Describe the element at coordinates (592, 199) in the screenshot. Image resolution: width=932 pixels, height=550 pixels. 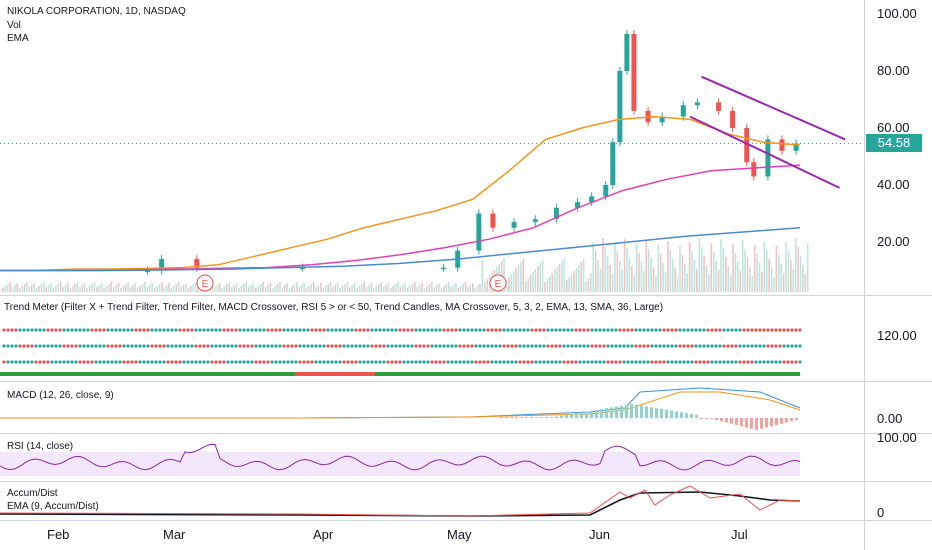
I see `candle-body` at that location.